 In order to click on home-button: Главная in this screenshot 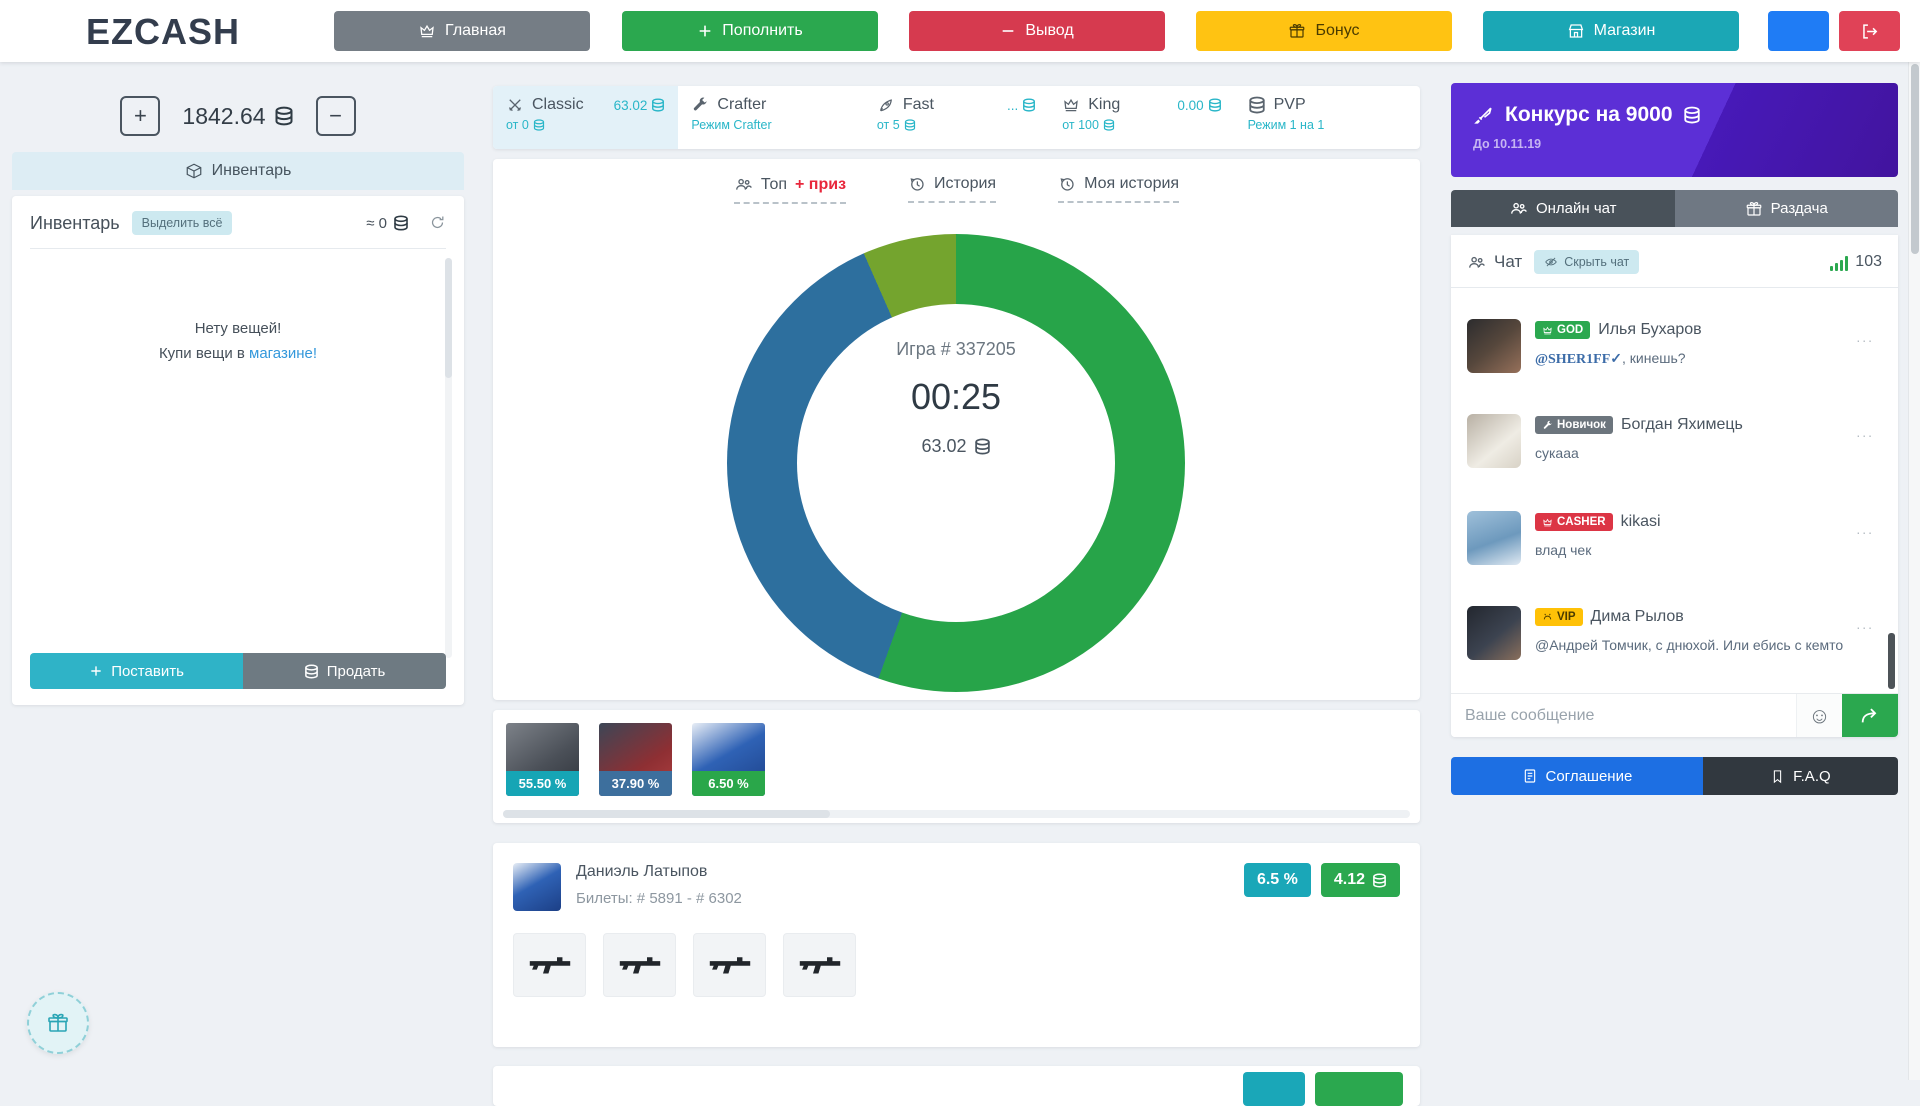, I will do `click(462, 31)`.